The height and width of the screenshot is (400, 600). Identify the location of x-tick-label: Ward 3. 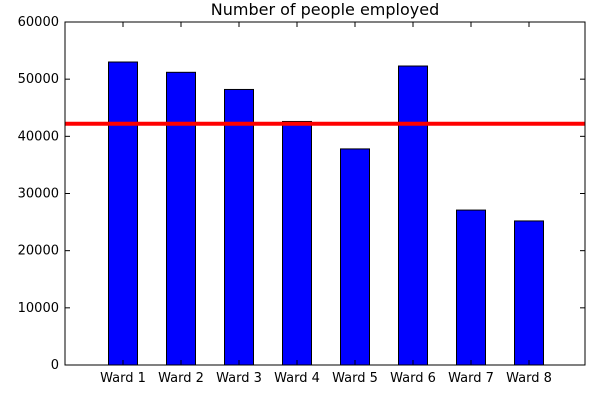
(239, 378).